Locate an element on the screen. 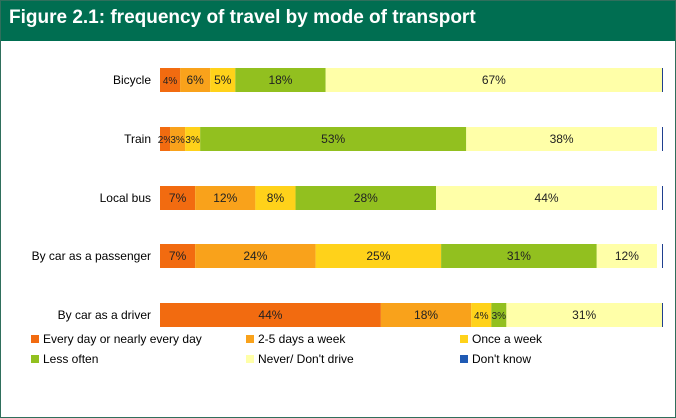  data-label-train-once-a-week: 3% is located at coordinates (192, 140).